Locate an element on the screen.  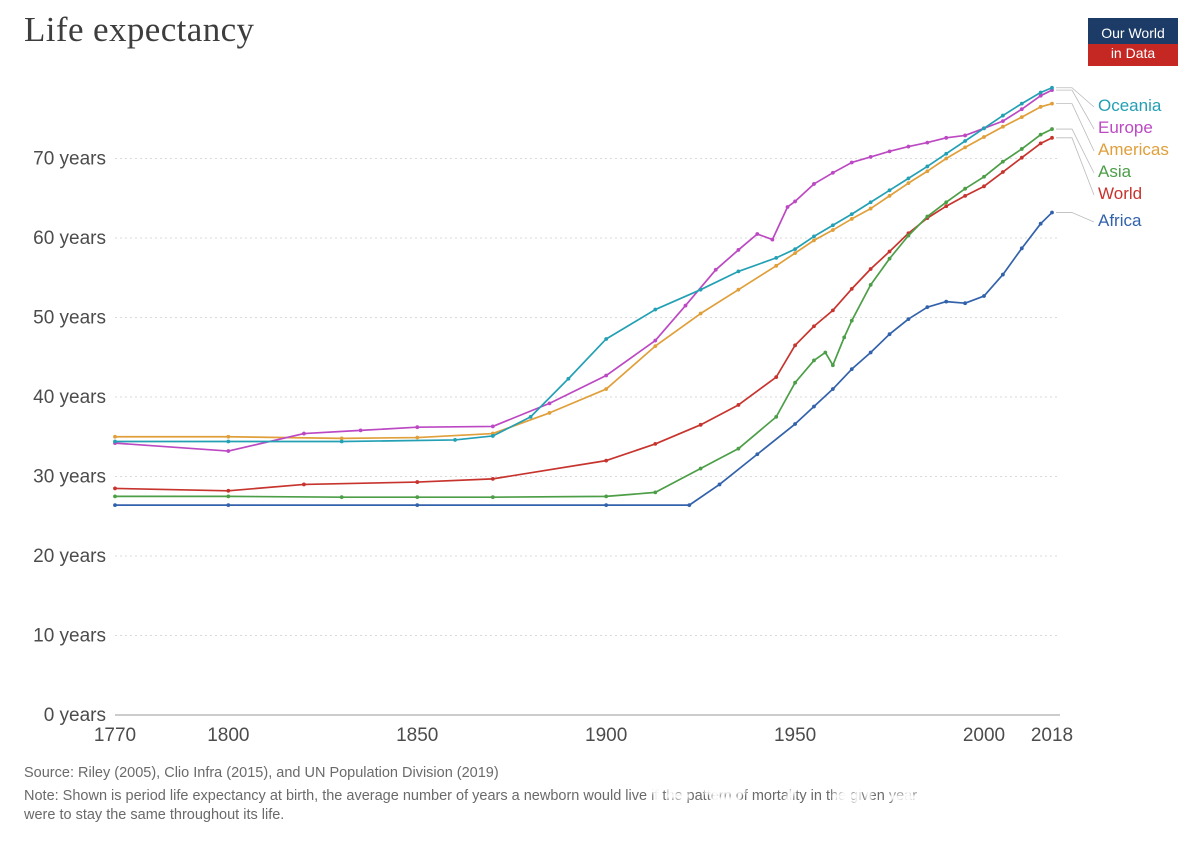
y-axis-label: 60 years is located at coordinates (69, 238).